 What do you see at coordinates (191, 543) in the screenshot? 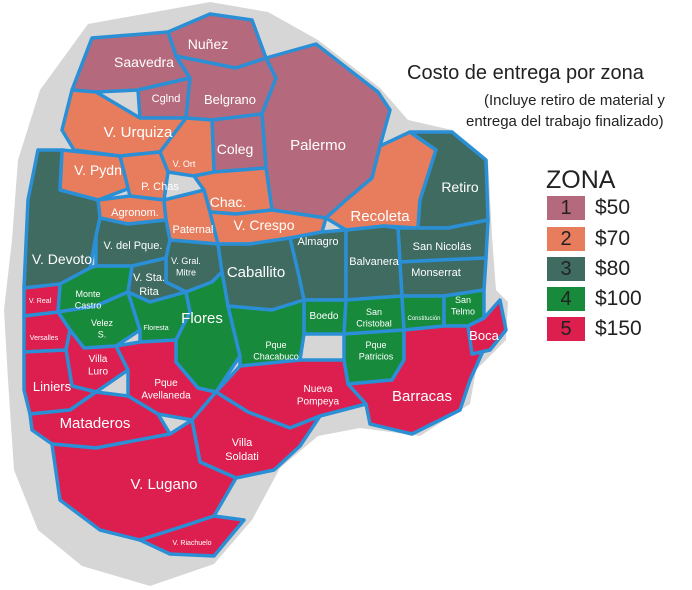
I see `label-riachuelo: V. Riachuelo` at bounding box center [191, 543].